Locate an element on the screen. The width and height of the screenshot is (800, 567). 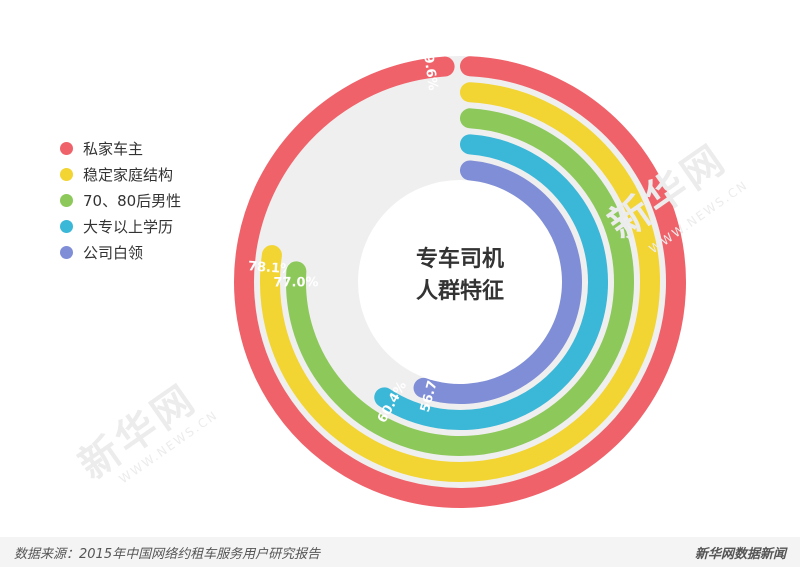
legend-item: 公司白领 is located at coordinates (120, 252).